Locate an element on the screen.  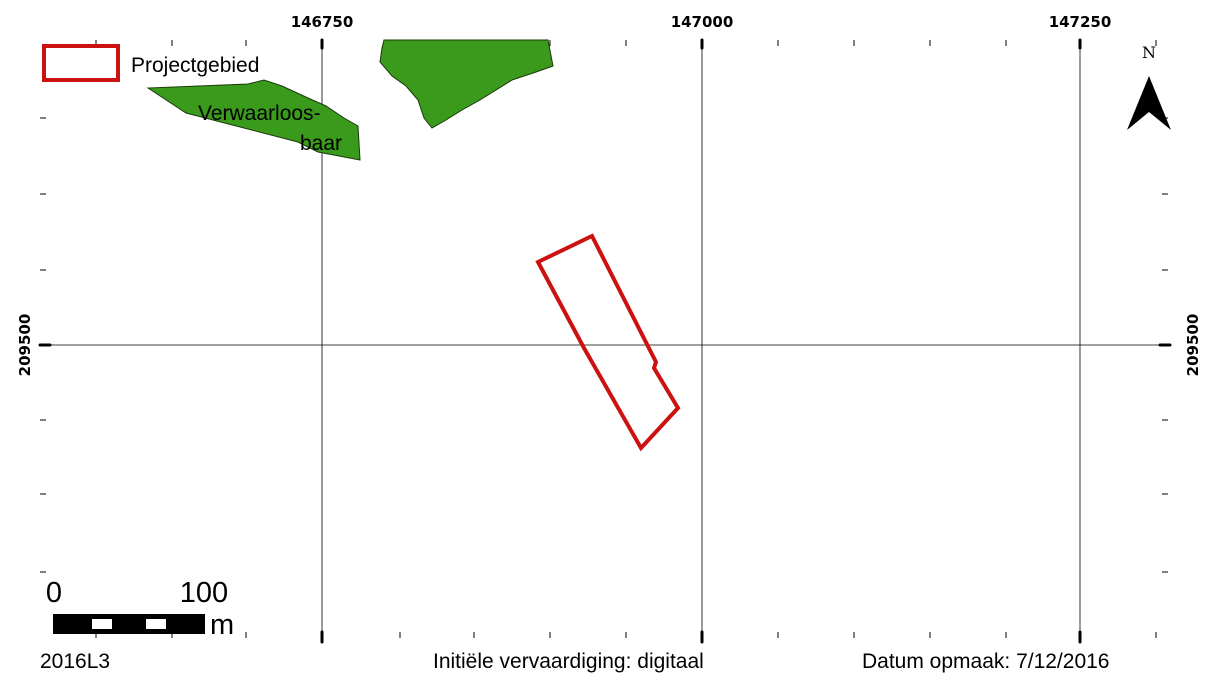
scale-end-label: 100 is located at coordinates (204, 593).